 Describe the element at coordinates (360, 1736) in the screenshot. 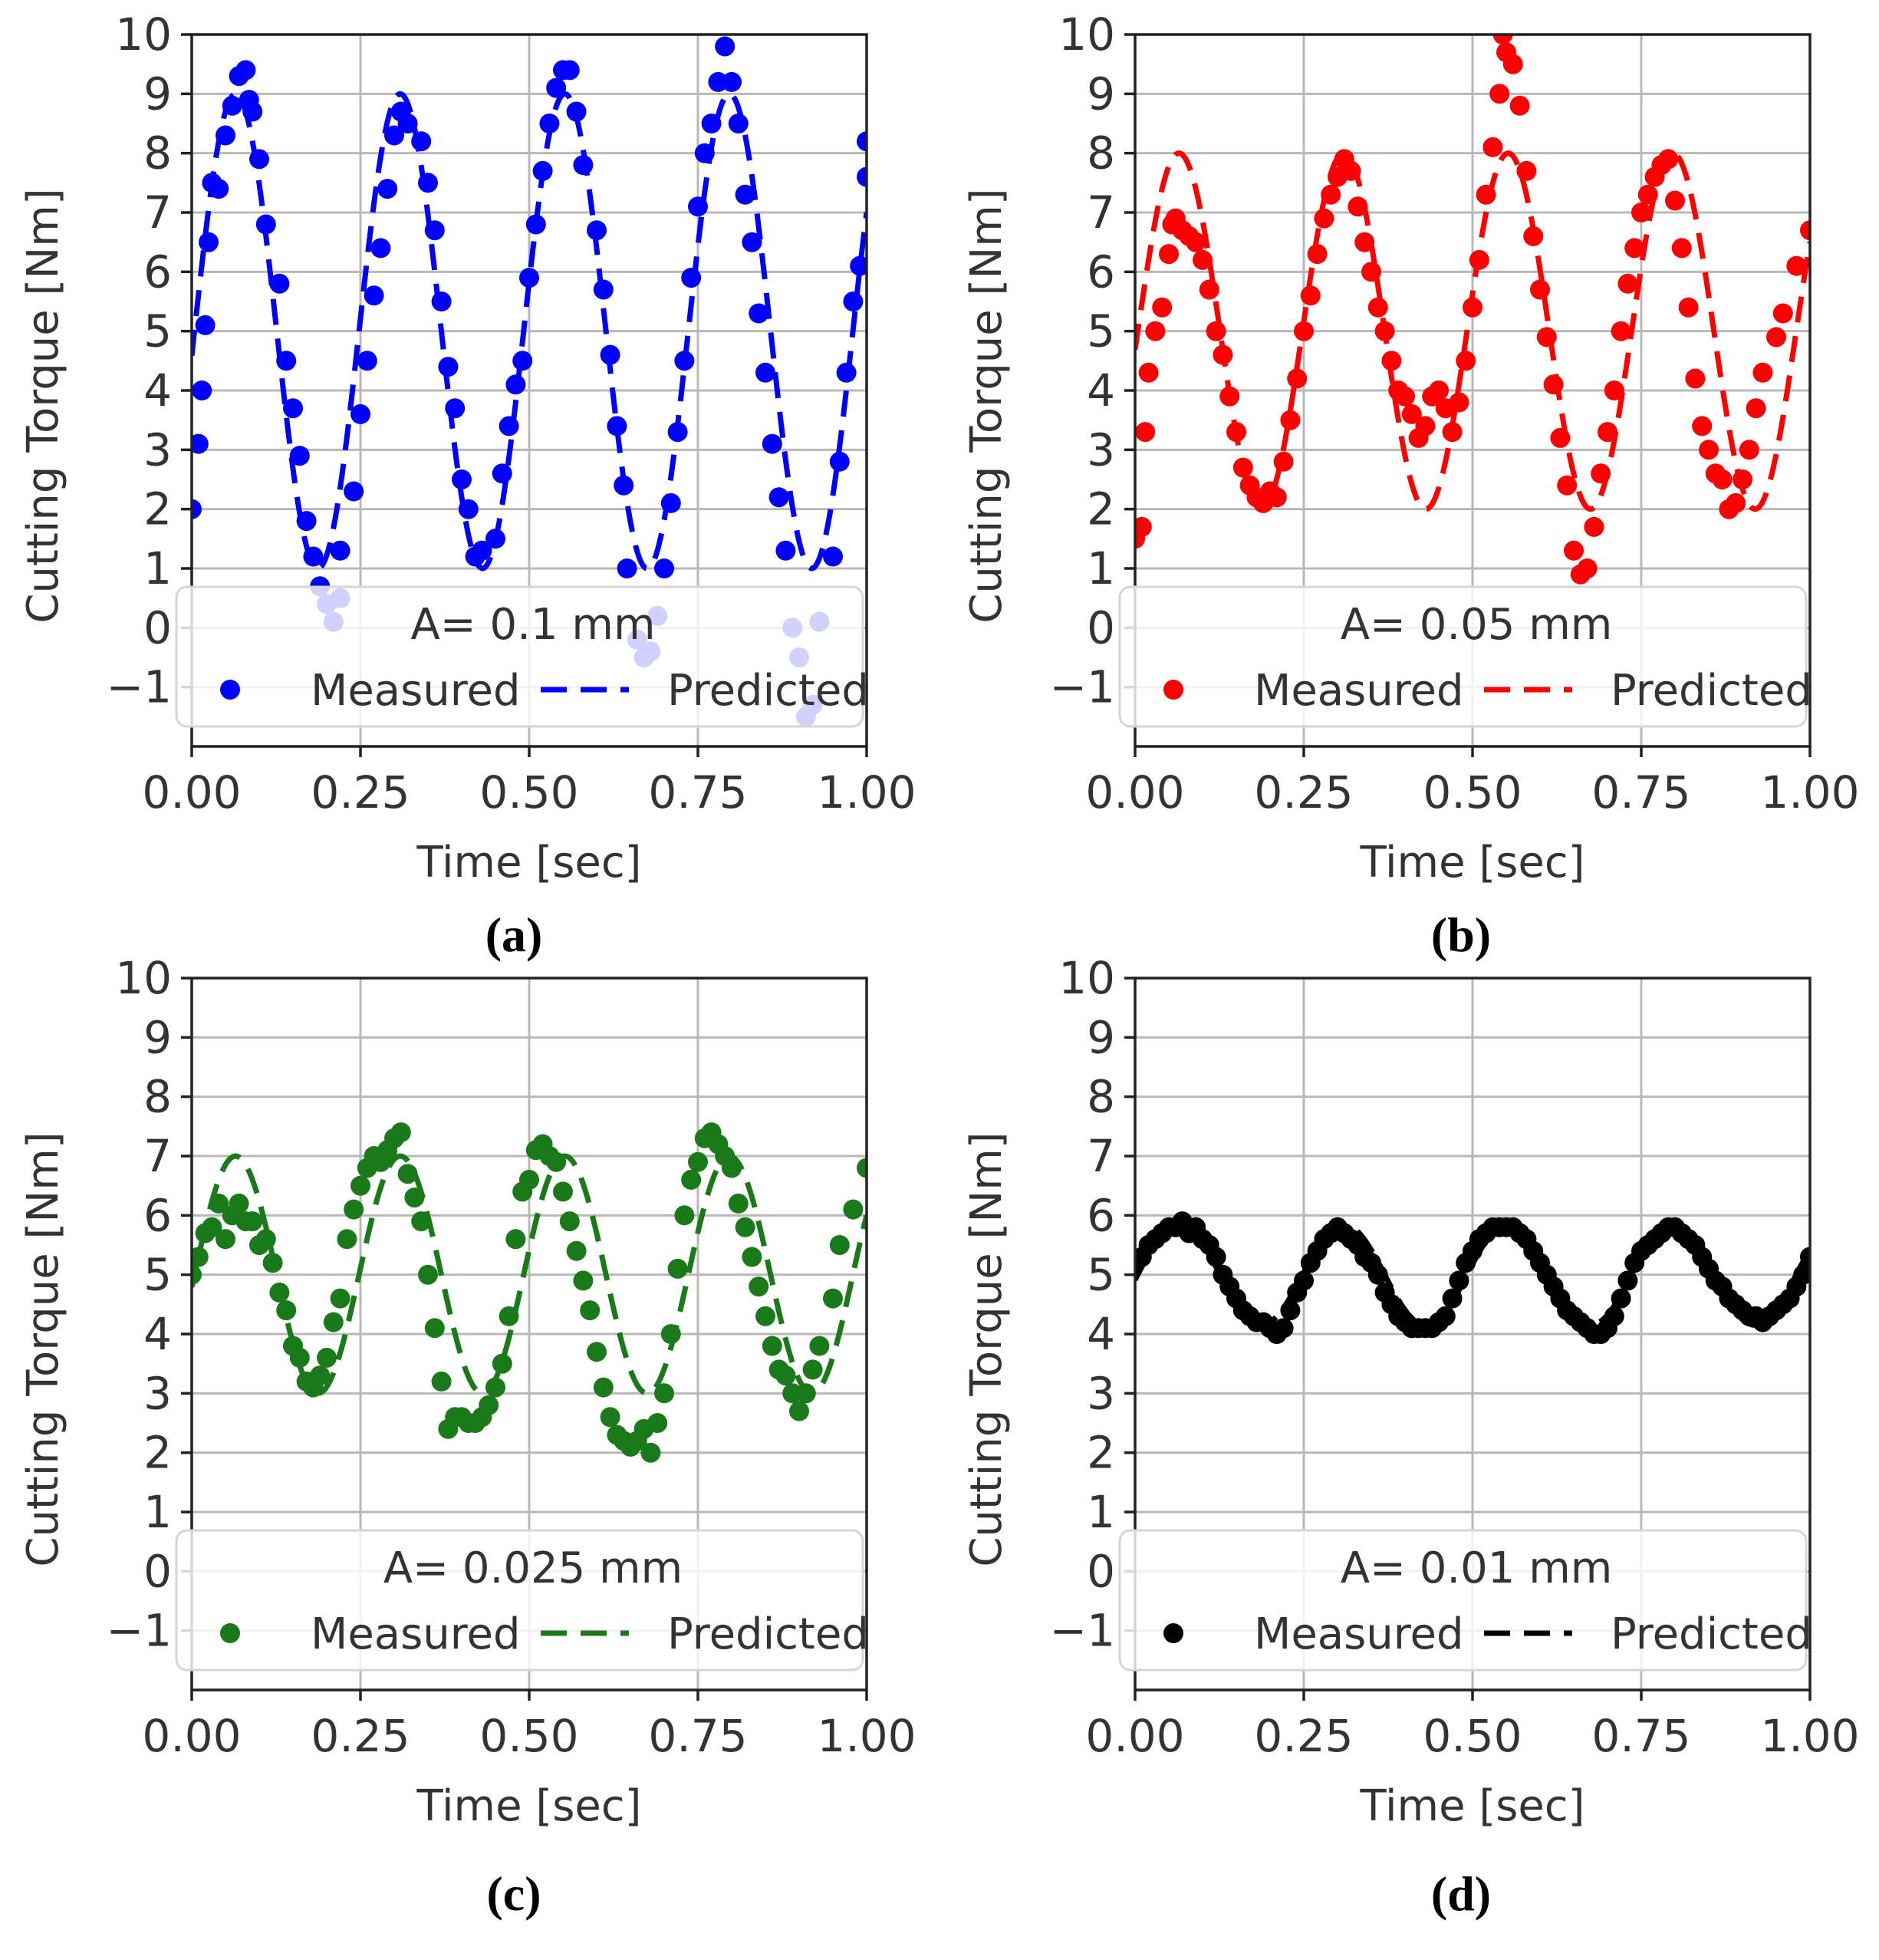

I see `x-tick-label: 0.25` at that location.